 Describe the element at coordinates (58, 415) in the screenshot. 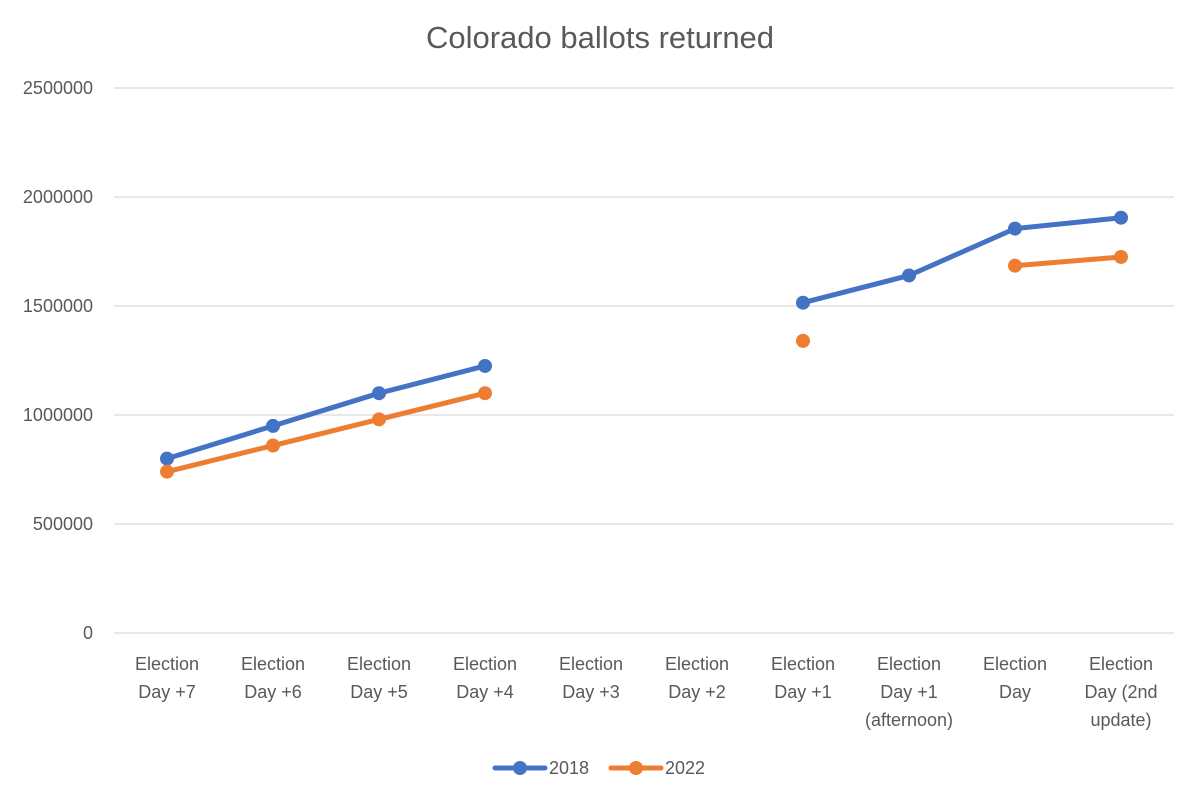

I see `y-tick-label: 1000000` at that location.